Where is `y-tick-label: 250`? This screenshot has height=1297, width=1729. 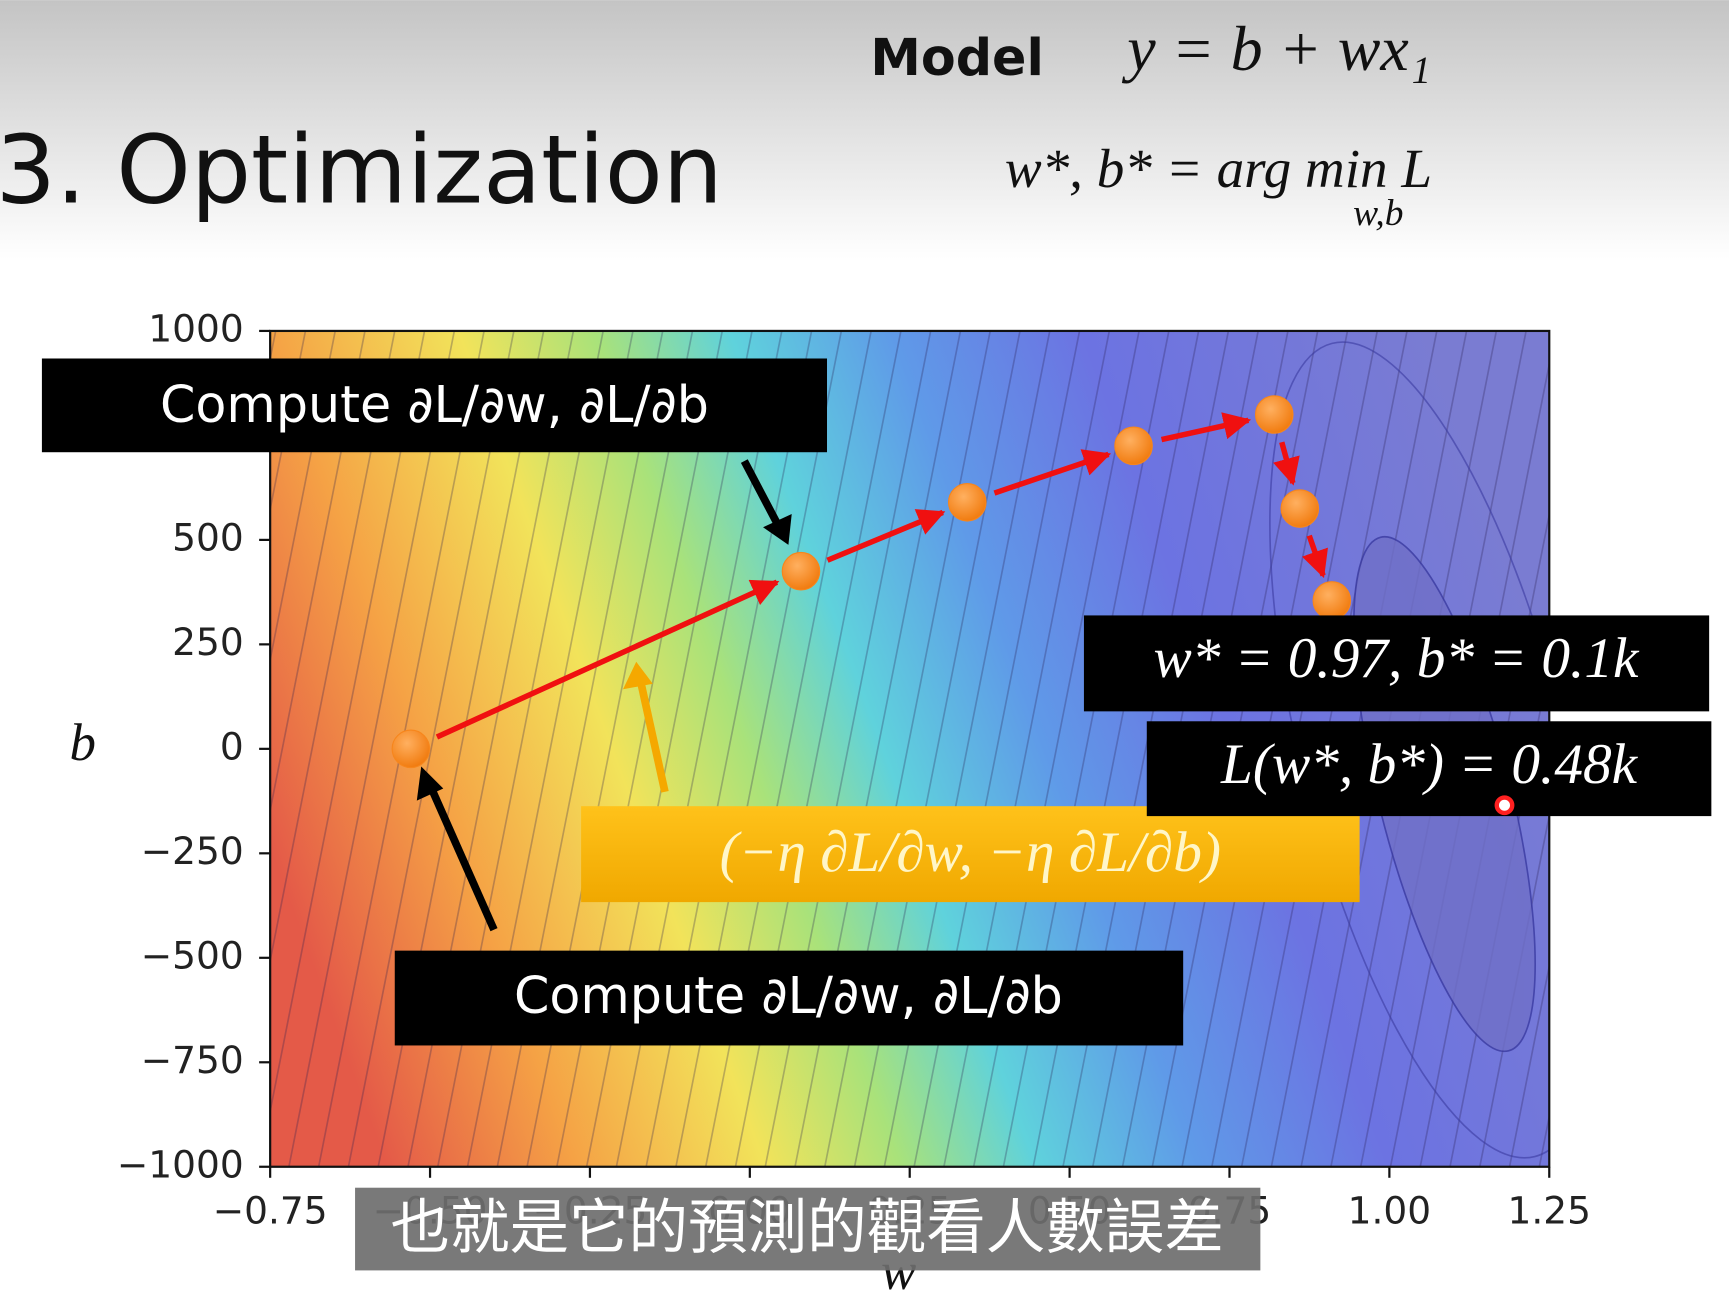 y-tick-label: 250 is located at coordinates (208, 642).